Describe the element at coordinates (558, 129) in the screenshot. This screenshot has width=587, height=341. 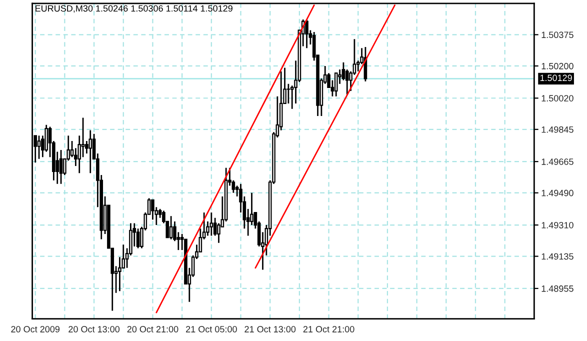
I see `y-tick-label: 1.49845` at that location.